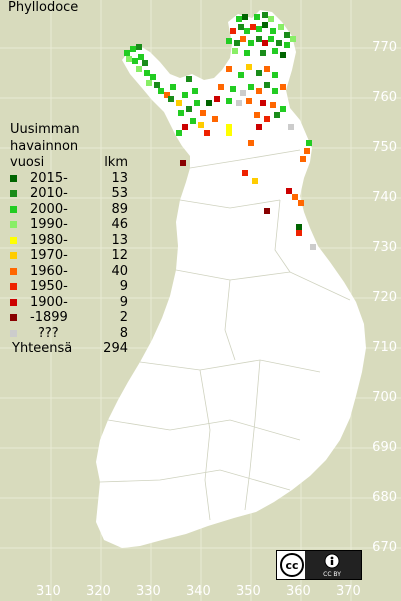 The height and width of the screenshot is (601, 401). Describe the element at coordinates (49, 286) in the screenshot. I see `legend-row-label: 1950-` at that location.